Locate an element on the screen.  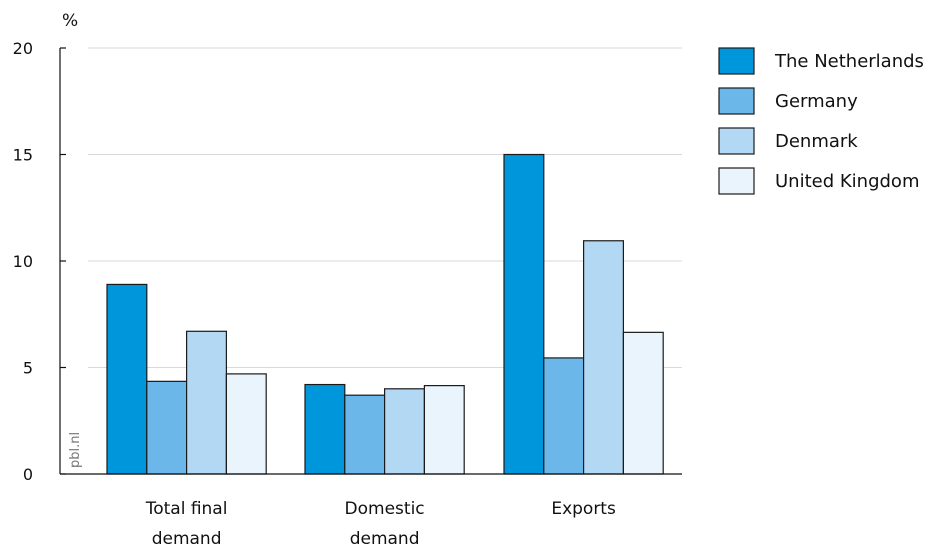
y-tick-labels: 0 5 10 15 20 is located at coordinates (23, 261).